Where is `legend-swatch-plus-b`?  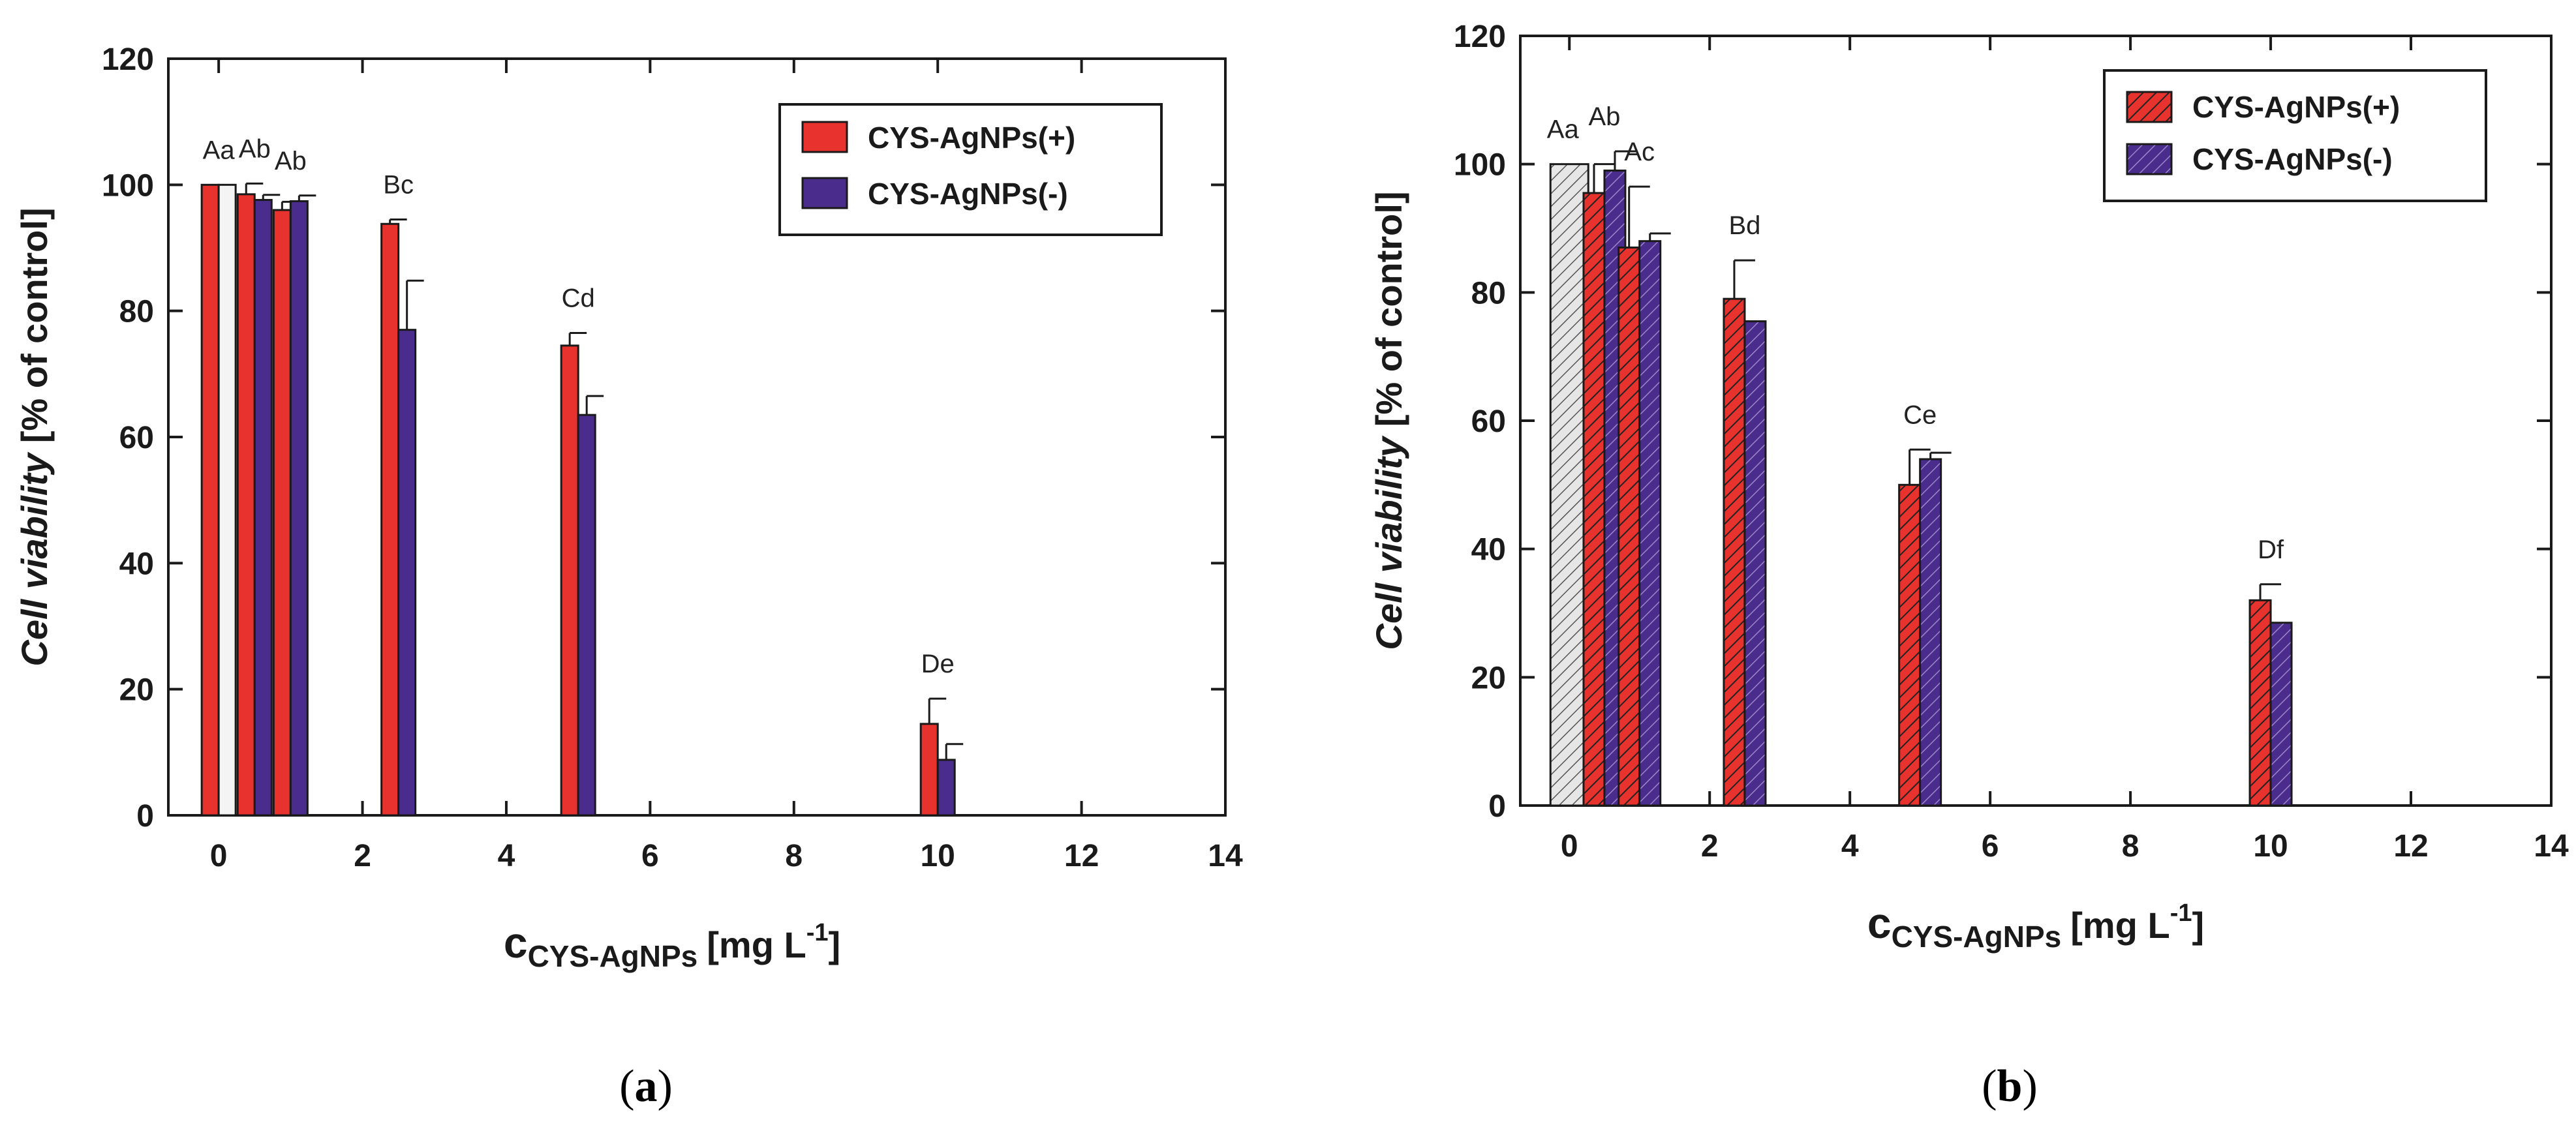 legend-swatch-plus-b is located at coordinates (2149, 107).